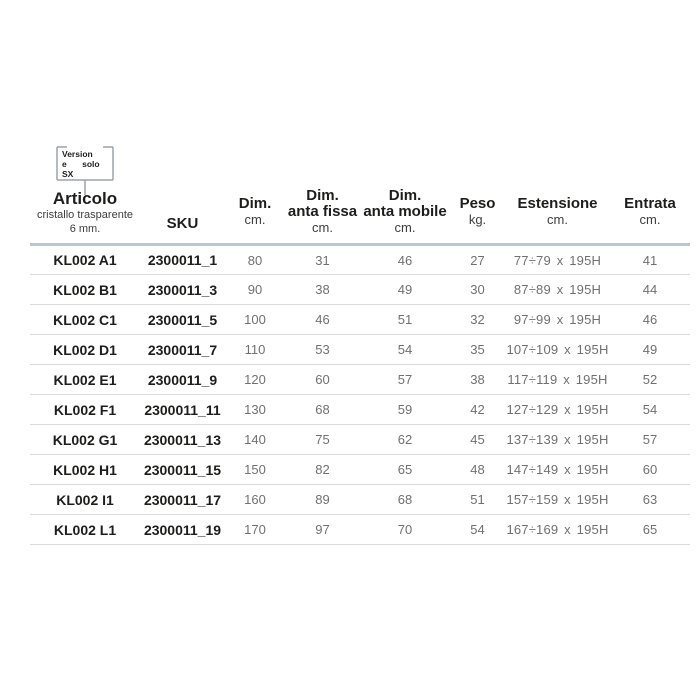 The image size is (700, 700). What do you see at coordinates (557, 259) in the screenshot?
I see `cell-estensione: 77÷79 x 195H` at bounding box center [557, 259].